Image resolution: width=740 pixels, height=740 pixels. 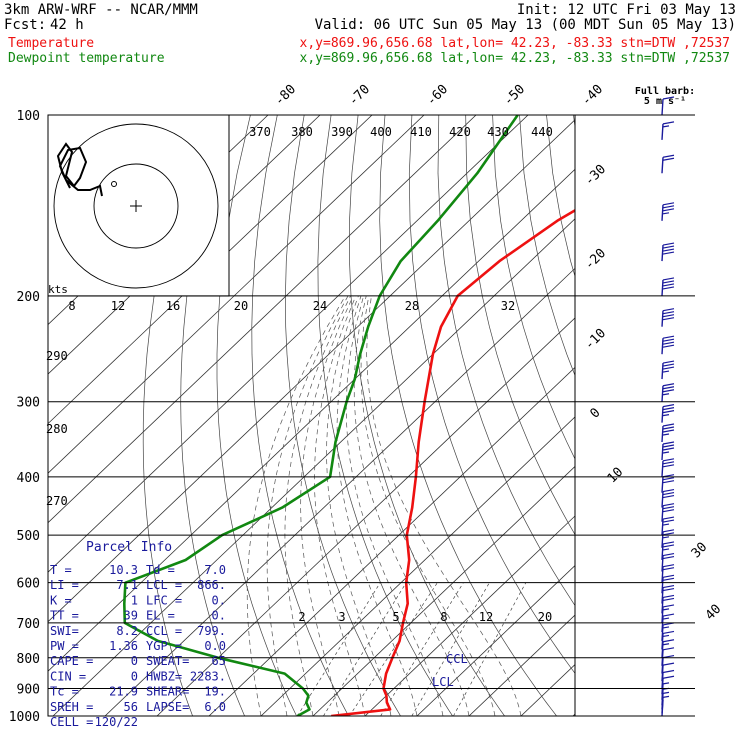 I want to click on hodograph-ring, so click(x=136, y=206).